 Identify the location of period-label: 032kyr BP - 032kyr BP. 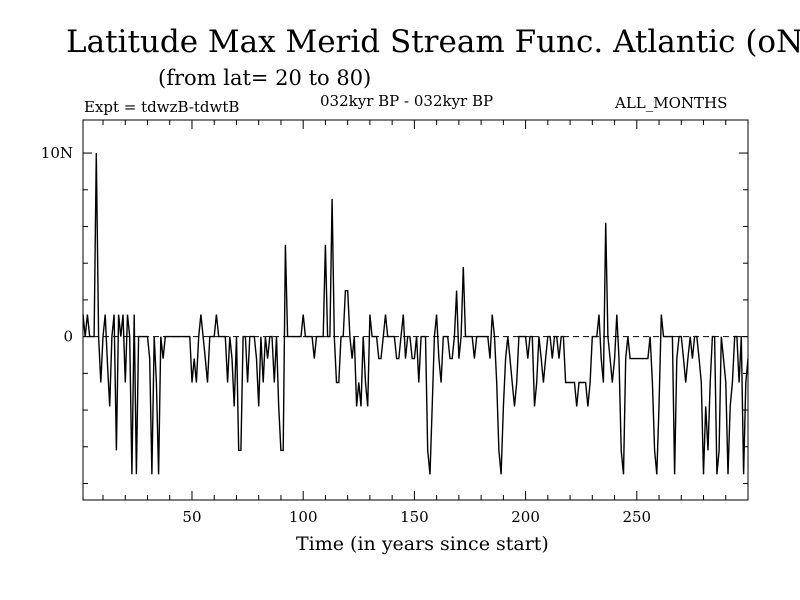
(407, 101).